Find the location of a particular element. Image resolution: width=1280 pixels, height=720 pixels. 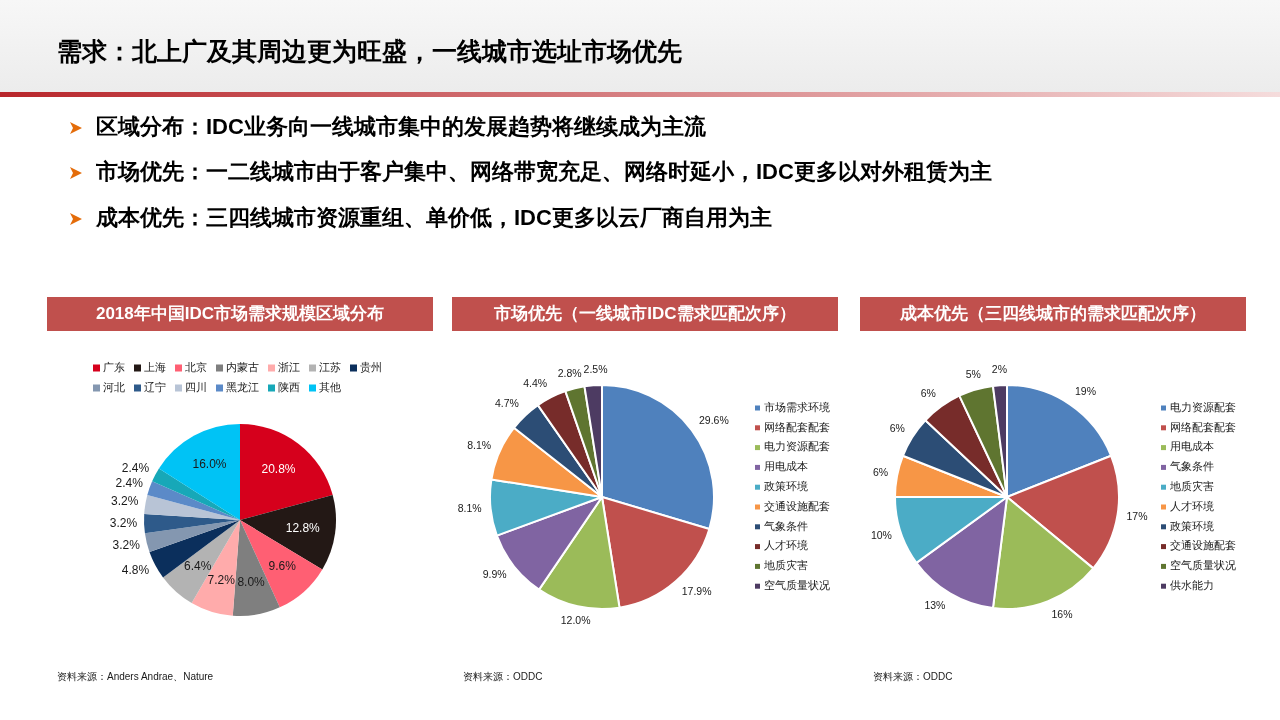

data-label: 4.8% is located at coordinates (135, 570).